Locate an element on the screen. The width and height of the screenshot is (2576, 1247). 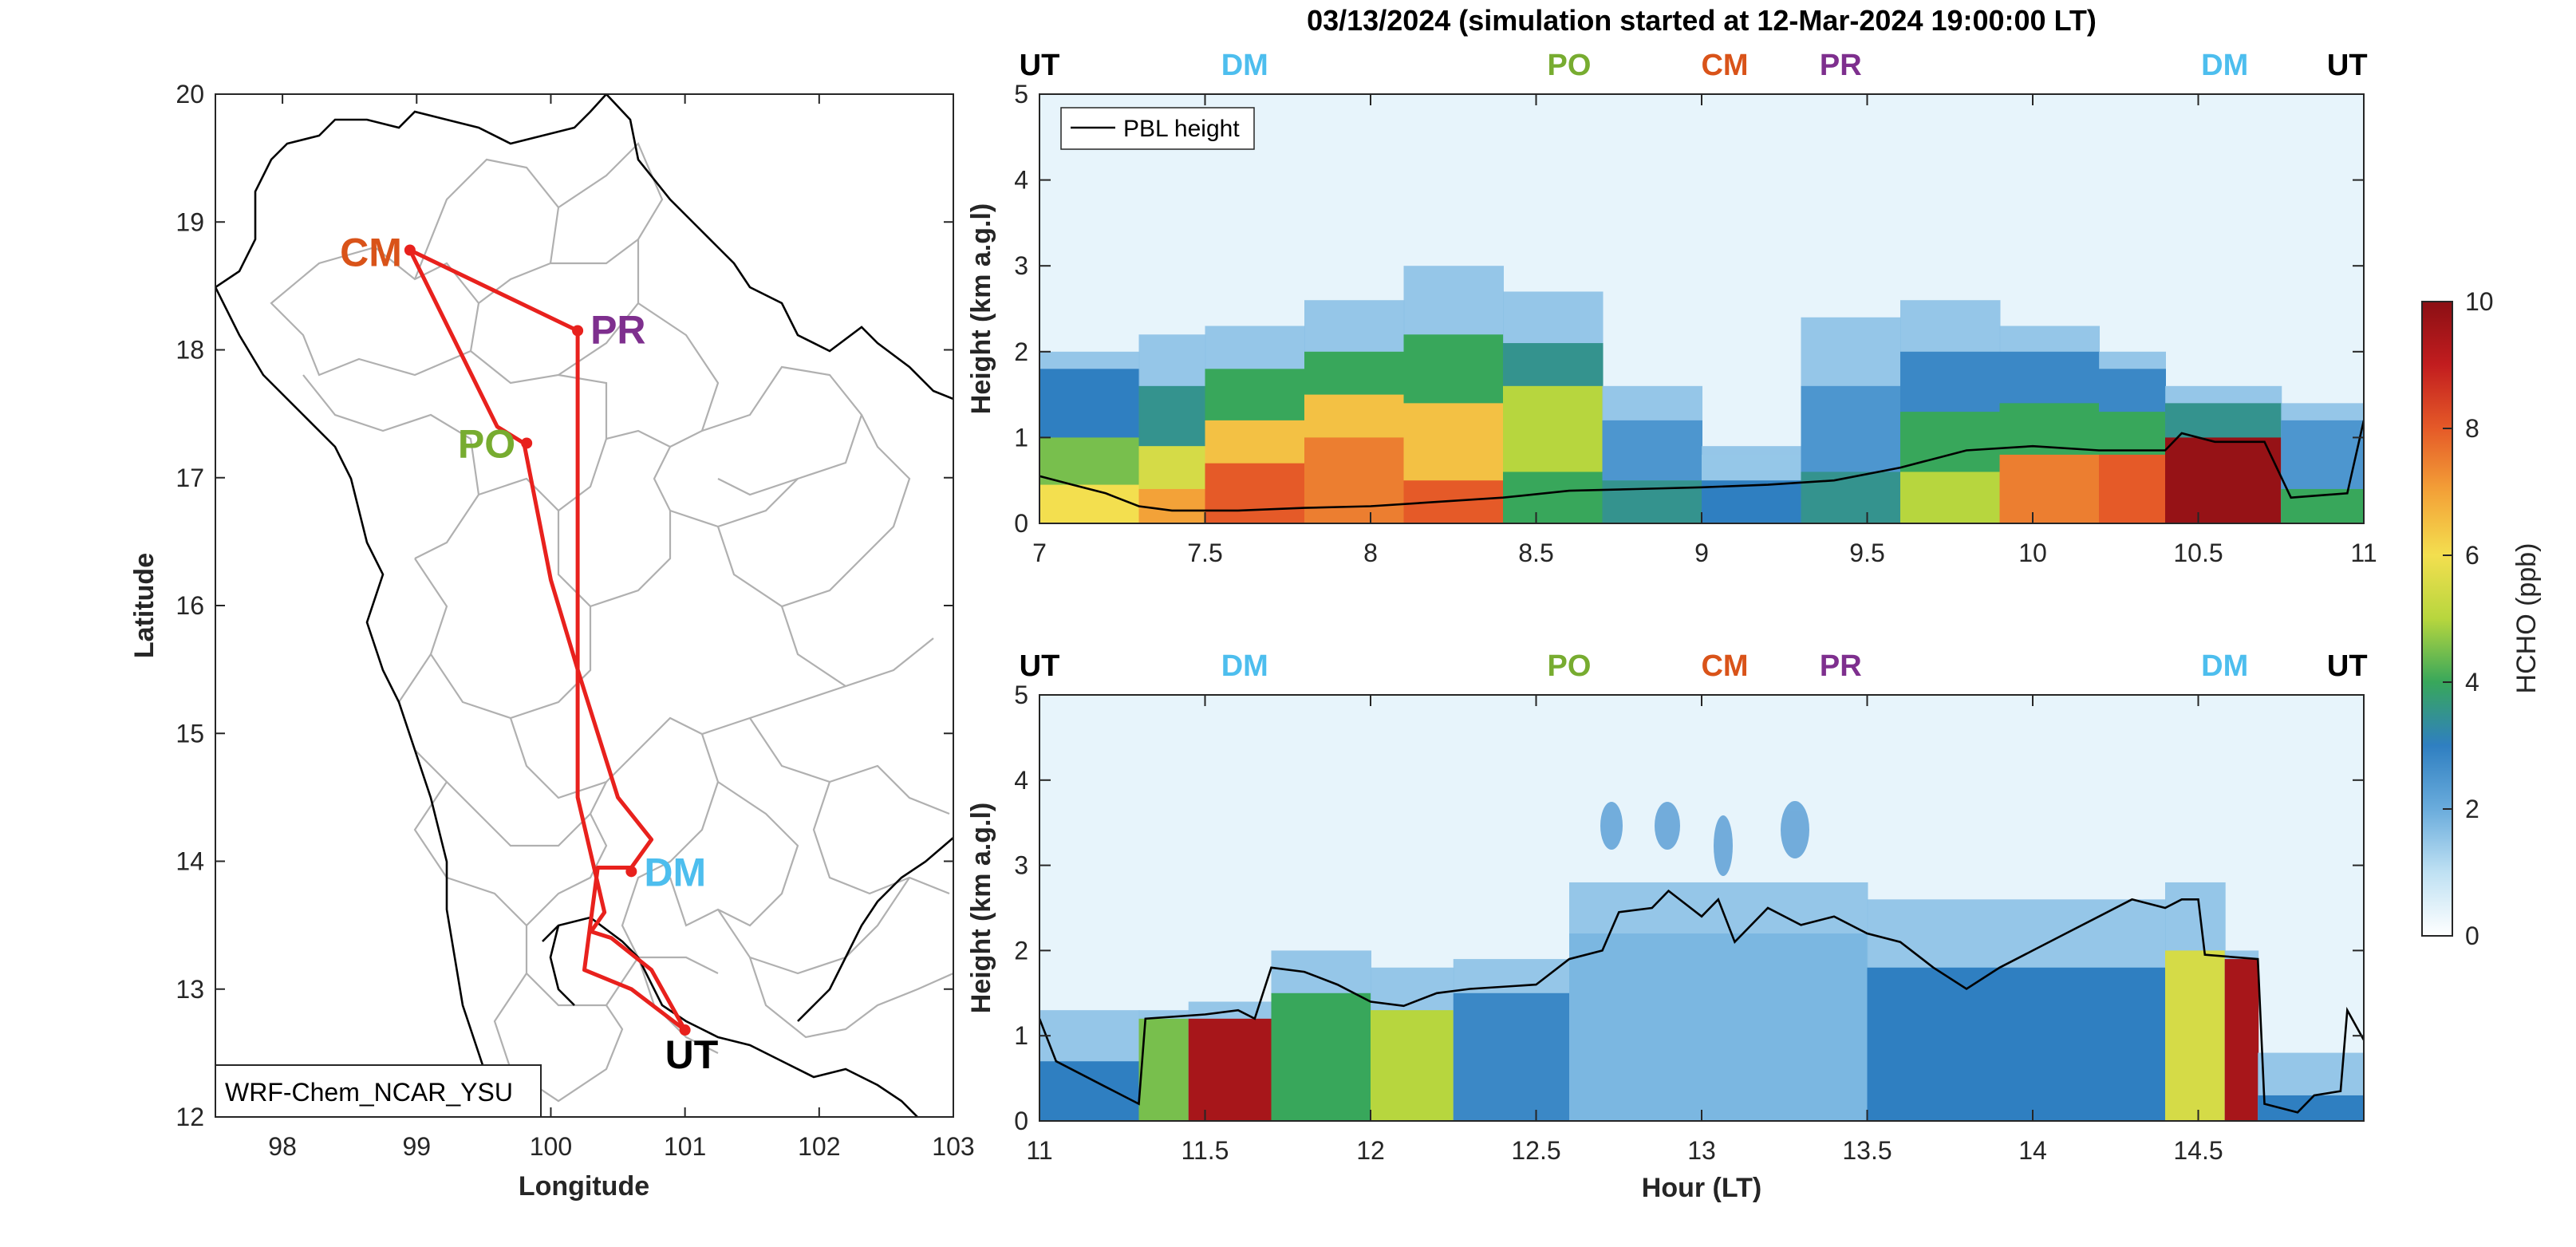
colorbar-ticks: 0 2 4 6 8 10 is located at coordinates (2468, 619).